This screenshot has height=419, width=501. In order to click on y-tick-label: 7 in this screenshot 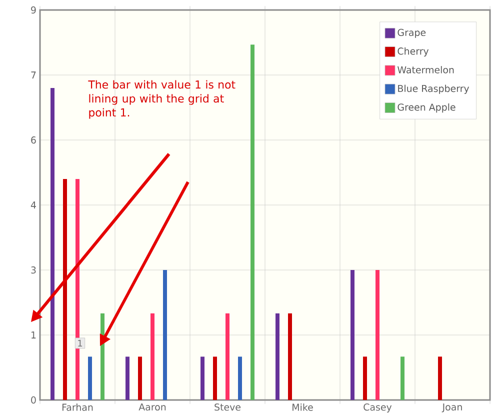, I will do `click(33, 75)`.